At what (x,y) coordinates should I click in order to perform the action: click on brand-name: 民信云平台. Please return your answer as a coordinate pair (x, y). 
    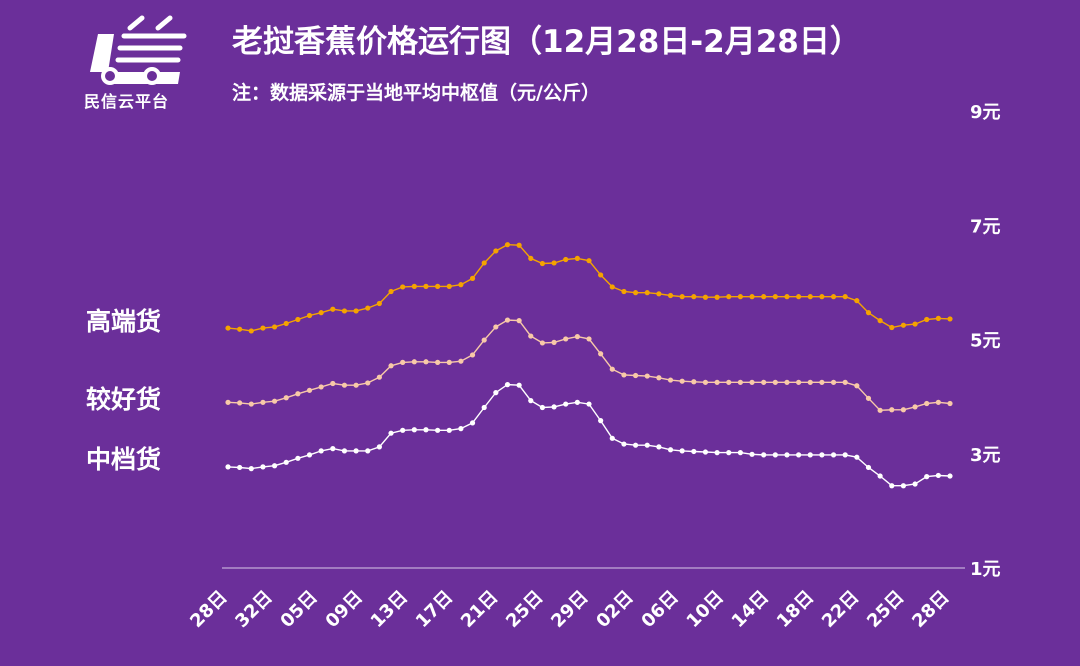
    Looking at the image, I should click on (127, 101).